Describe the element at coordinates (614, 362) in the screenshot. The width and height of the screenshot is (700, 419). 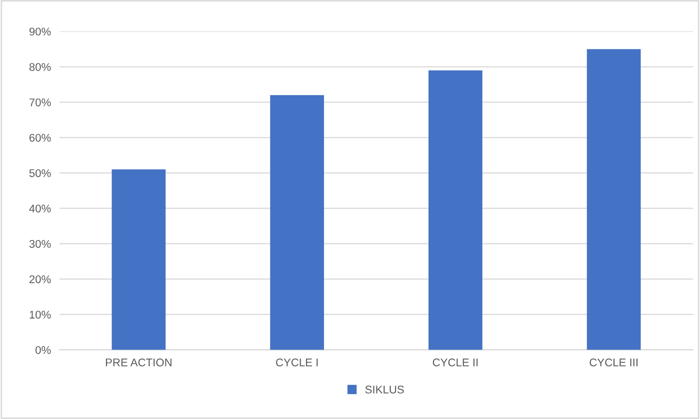
I see `x-tick-label: CYCLE III` at that location.